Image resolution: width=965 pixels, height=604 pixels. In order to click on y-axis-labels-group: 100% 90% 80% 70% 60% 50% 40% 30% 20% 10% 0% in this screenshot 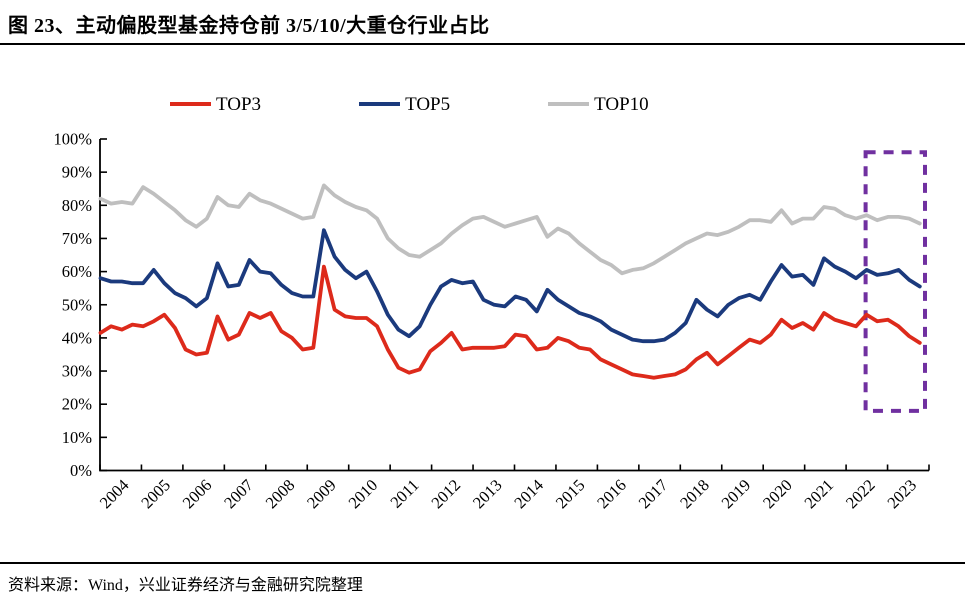, I will do `click(73, 305)`.